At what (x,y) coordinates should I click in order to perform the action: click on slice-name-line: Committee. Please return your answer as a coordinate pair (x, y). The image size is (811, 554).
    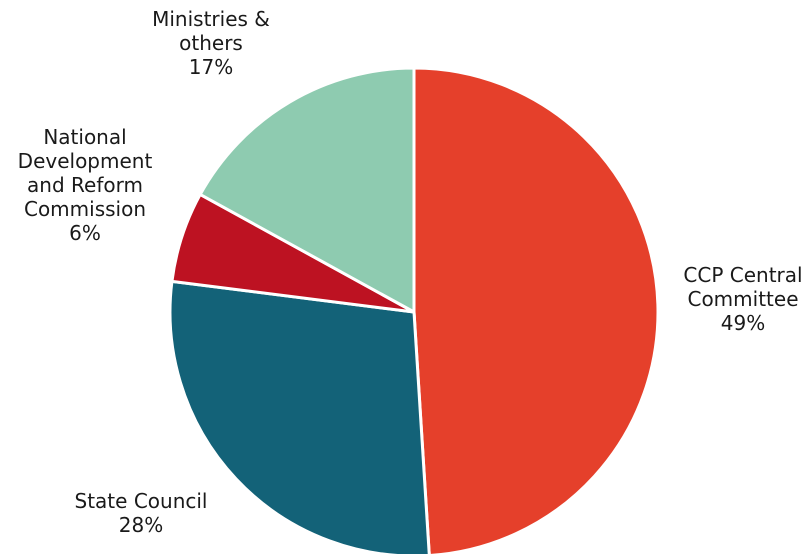
    Looking at the image, I should click on (742, 299).